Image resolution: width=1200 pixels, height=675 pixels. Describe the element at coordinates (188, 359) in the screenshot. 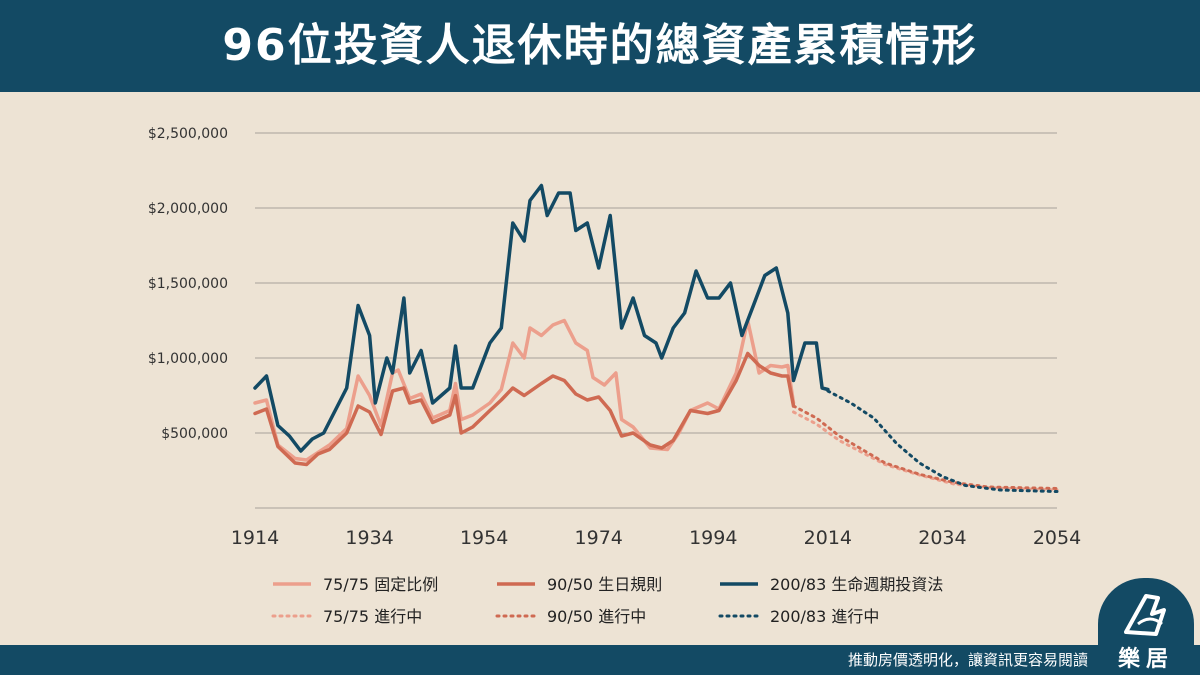

I see `y-tick-label: $1,000,000` at that location.